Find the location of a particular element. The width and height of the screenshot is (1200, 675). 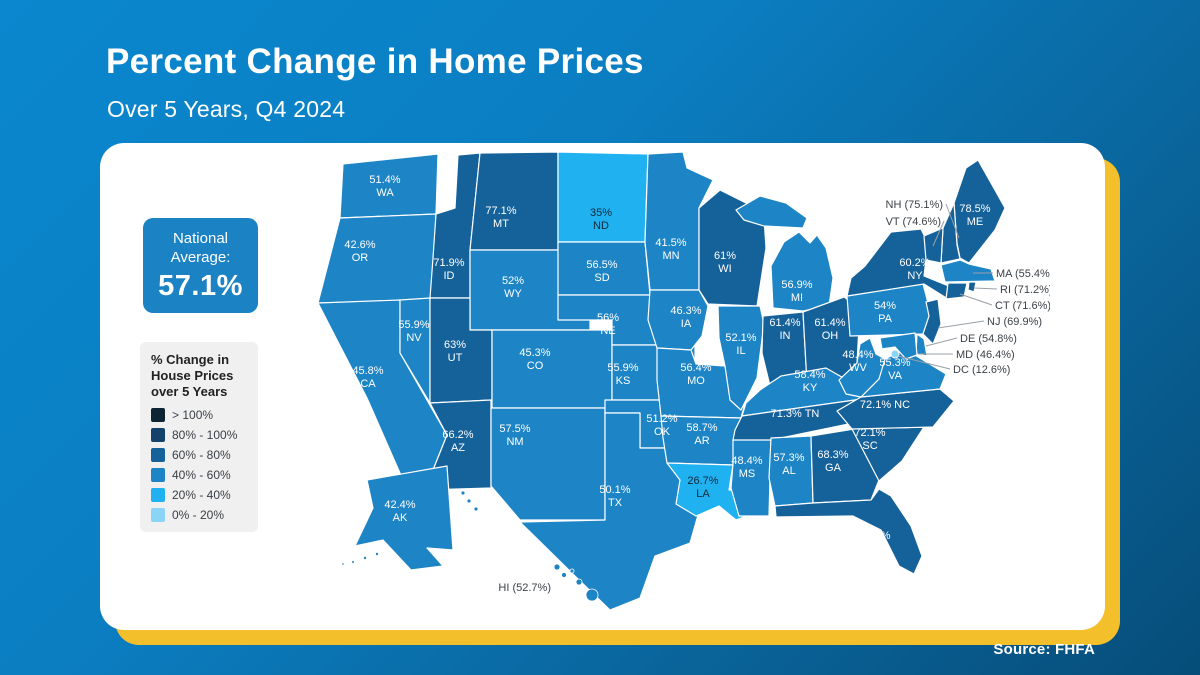

state-label-TN: 71.3% TN is located at coordinates (795, 414).